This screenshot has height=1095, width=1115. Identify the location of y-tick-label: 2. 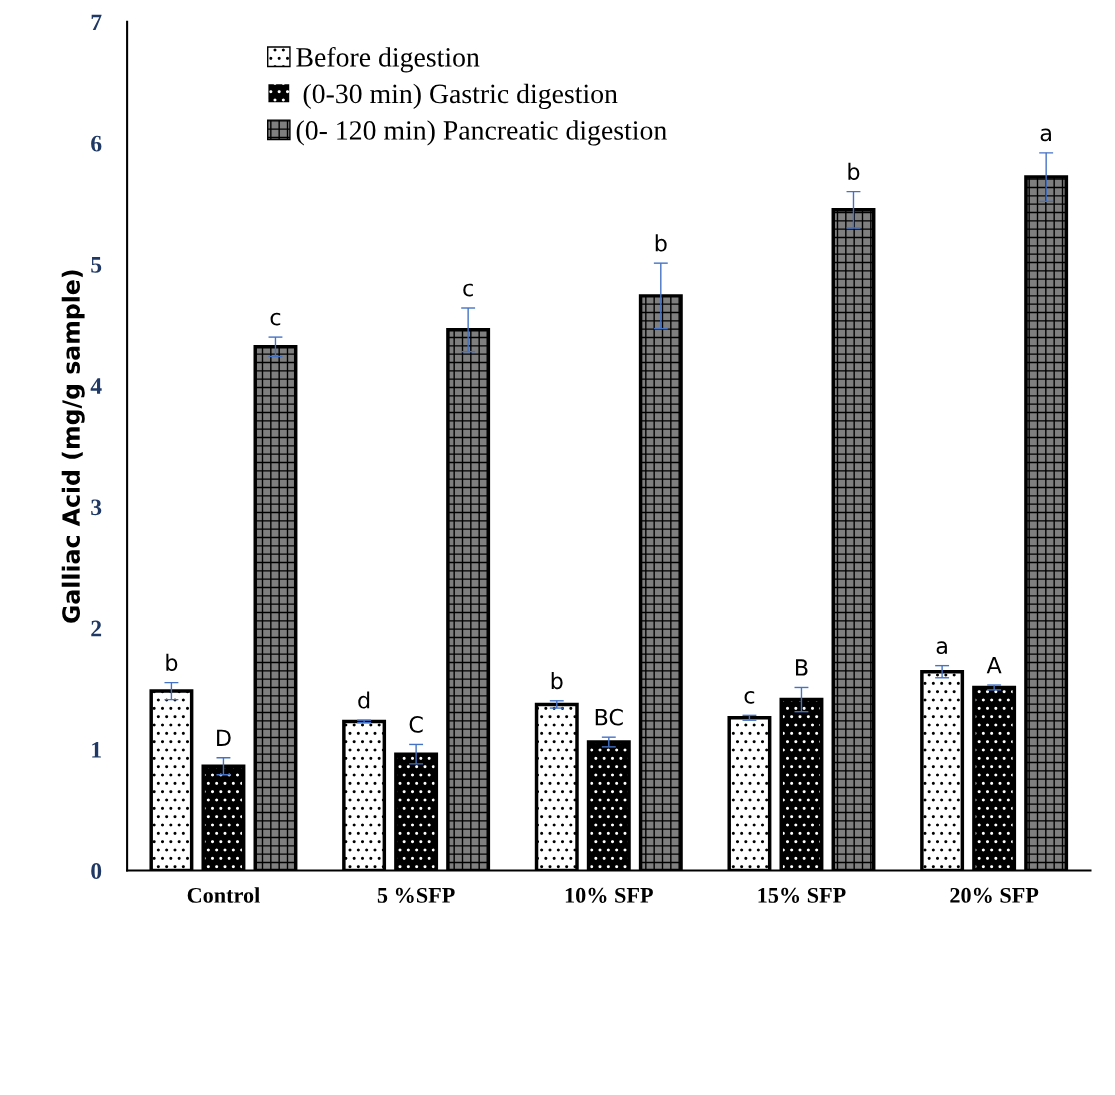
(96, 628).